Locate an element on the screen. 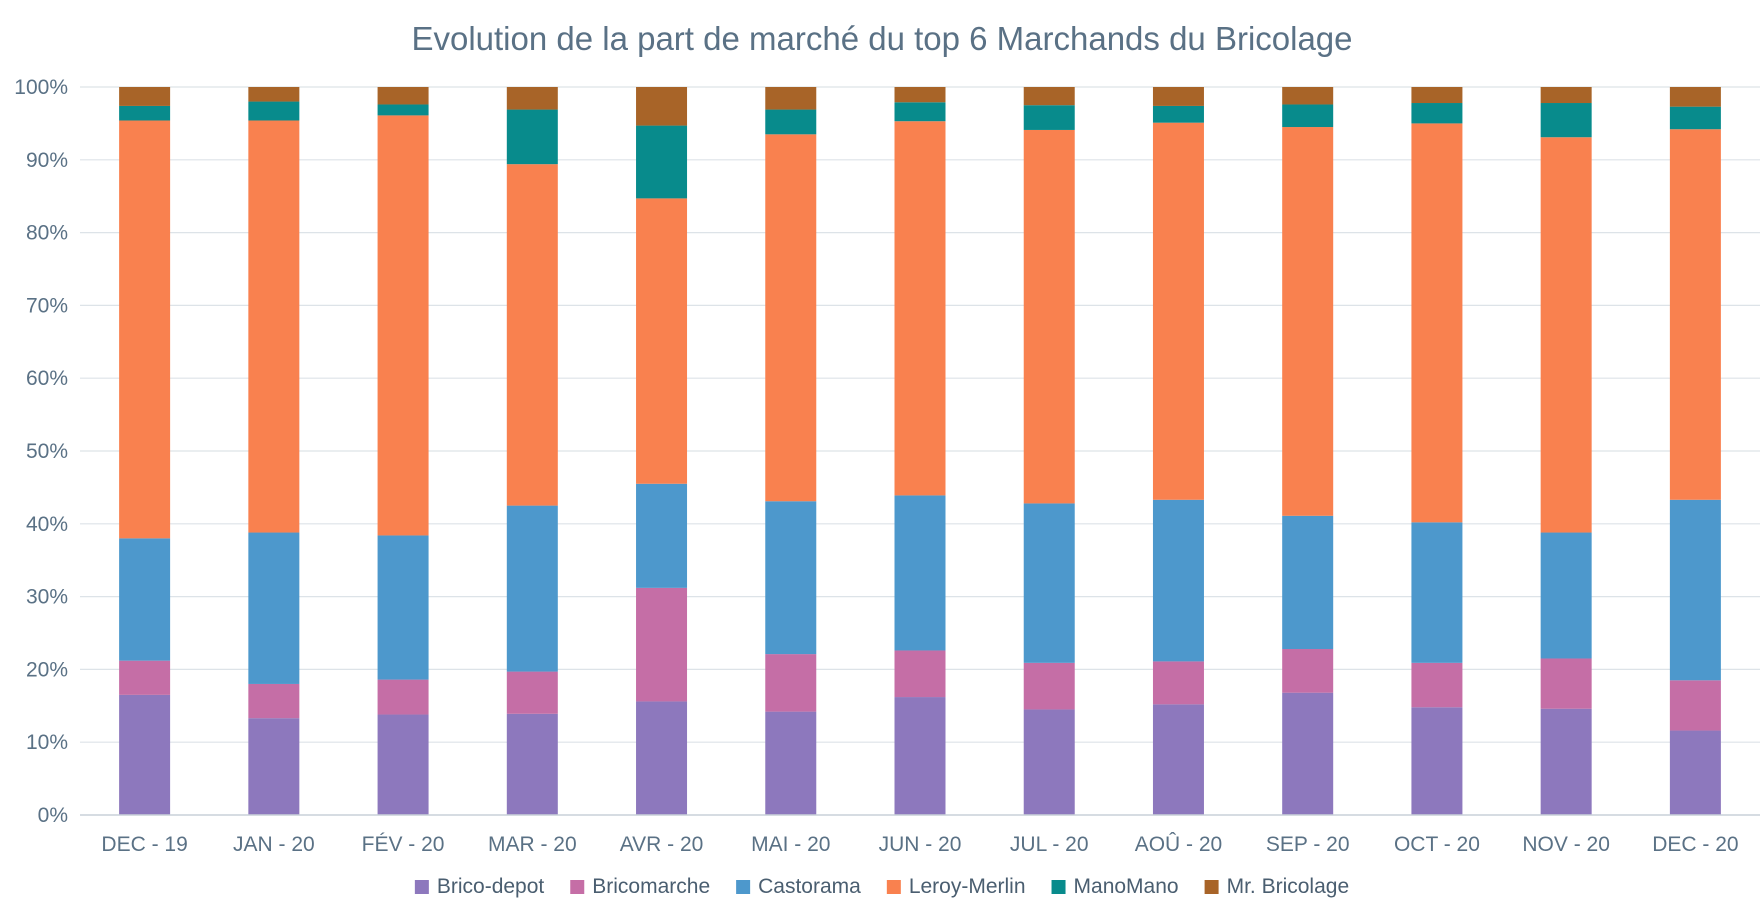  y-tick-label: 40% is located at coordinates (47, 524).